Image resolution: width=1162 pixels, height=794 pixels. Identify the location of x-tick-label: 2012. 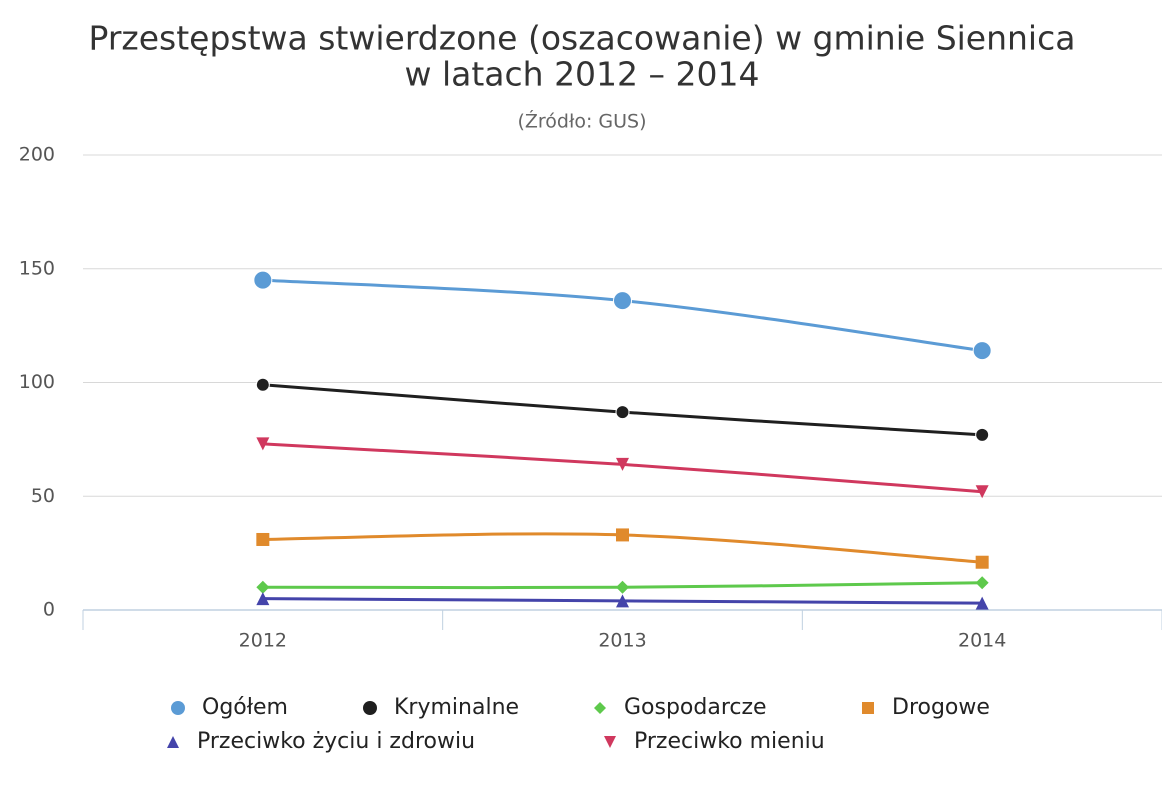
(263, 641).